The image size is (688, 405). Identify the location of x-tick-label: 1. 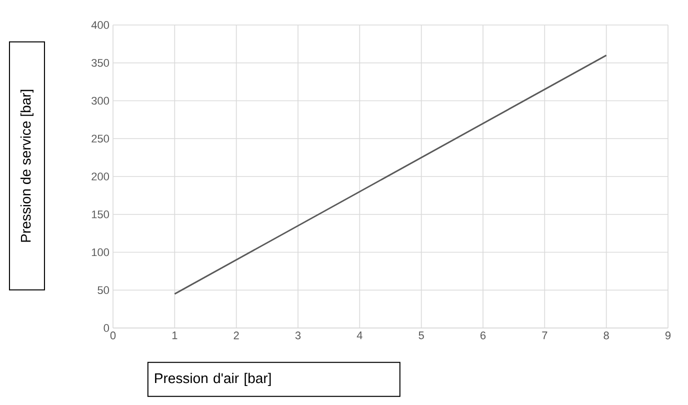
(175, 336).